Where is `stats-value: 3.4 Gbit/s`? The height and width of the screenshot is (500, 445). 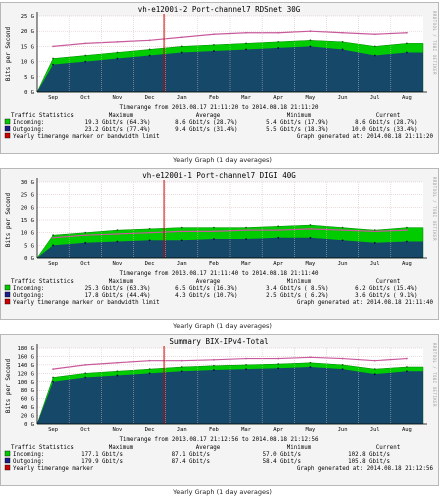
stats-value: 3.4 Gbit/s is located at coordinates (283, 289).